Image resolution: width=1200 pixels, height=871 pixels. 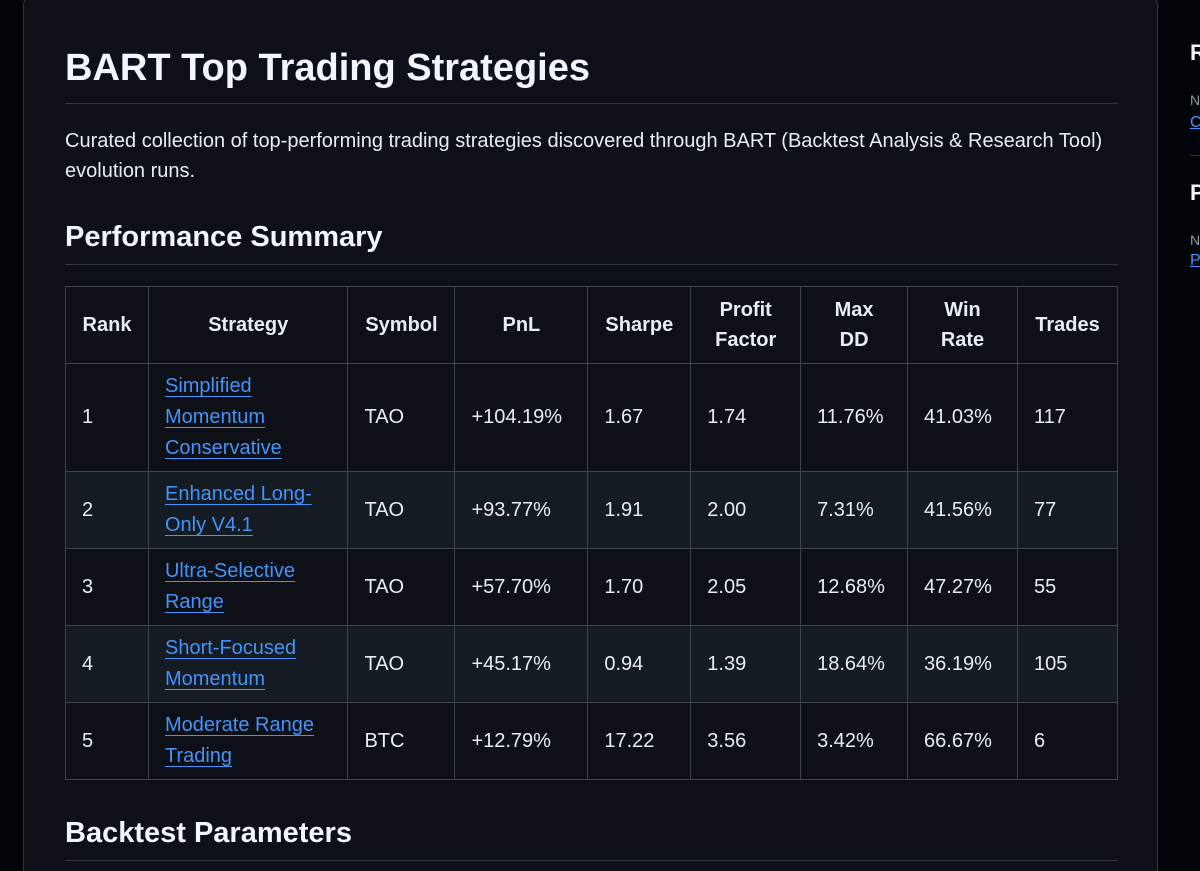 I want to click on cell-max-dd: 7.31%, so click(x=854, y=510).